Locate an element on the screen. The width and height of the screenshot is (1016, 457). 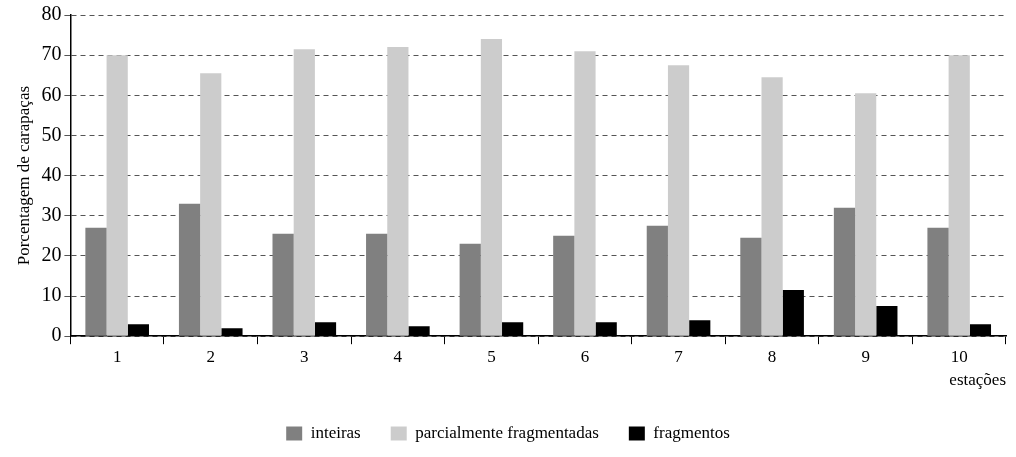
y-tick-label: 60 is located at coordinates (51, 93).